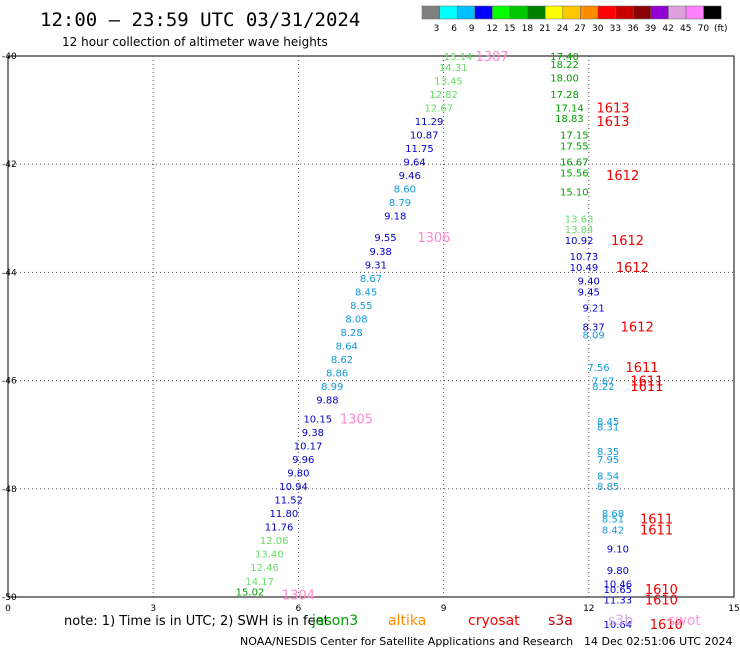  Describe the element at coordinates (250, 593) in the screenshot. I see `data-point: 15.02` at that location.